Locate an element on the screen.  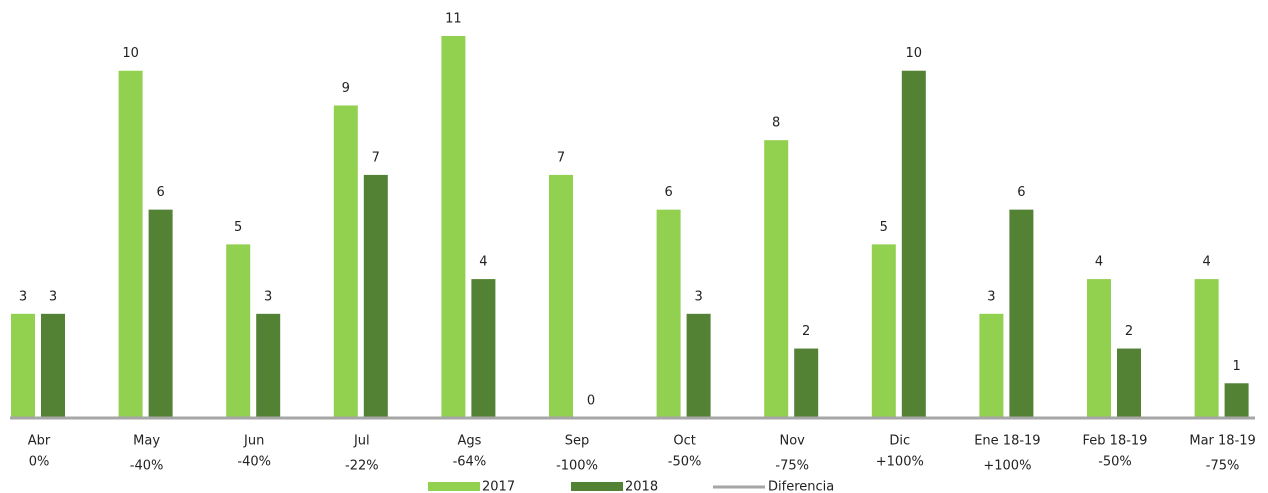
legend-label: Diferencia is located at coordinates (801, 486).